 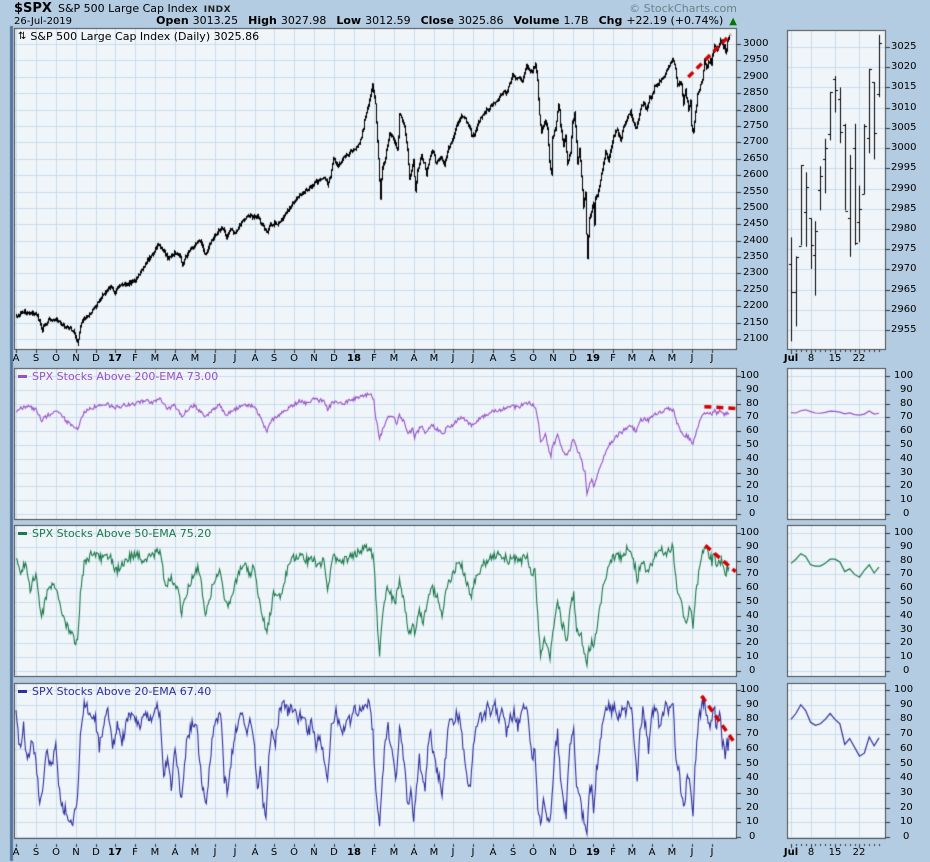 What do you see at coordinates (906, 748) in the screenshot?
I see `indicator-inset-y-axis-label: 60` at bounding box center [906, 748].